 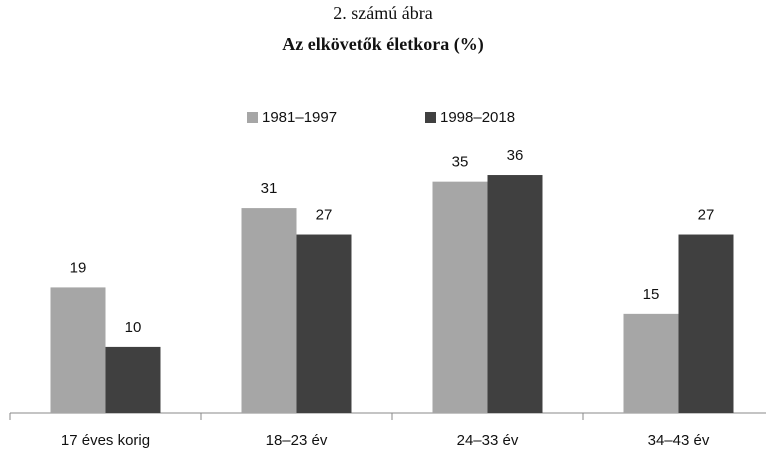 What do you see at coordinates (460, 162) in the screenshot?
I see `data-label: 35` at bounding box center [460, 162].